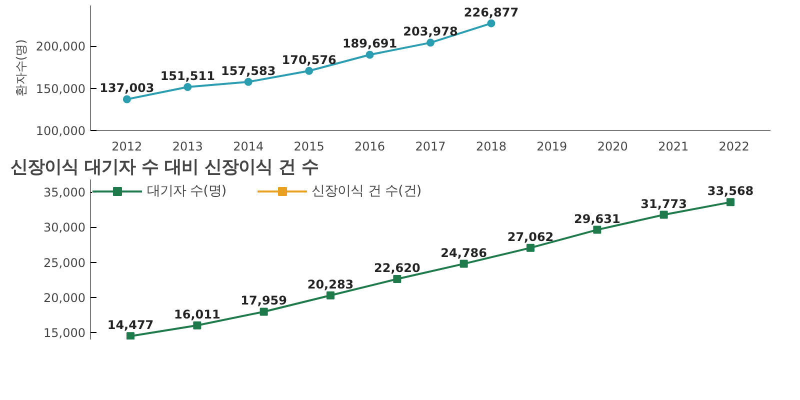 Image resolution: width=800 pixels, height=400 pixels. What do you see at coordinates (309, 59) in the screenshot?
I see `data-label: 170,576` at bounding box center [309, 59].